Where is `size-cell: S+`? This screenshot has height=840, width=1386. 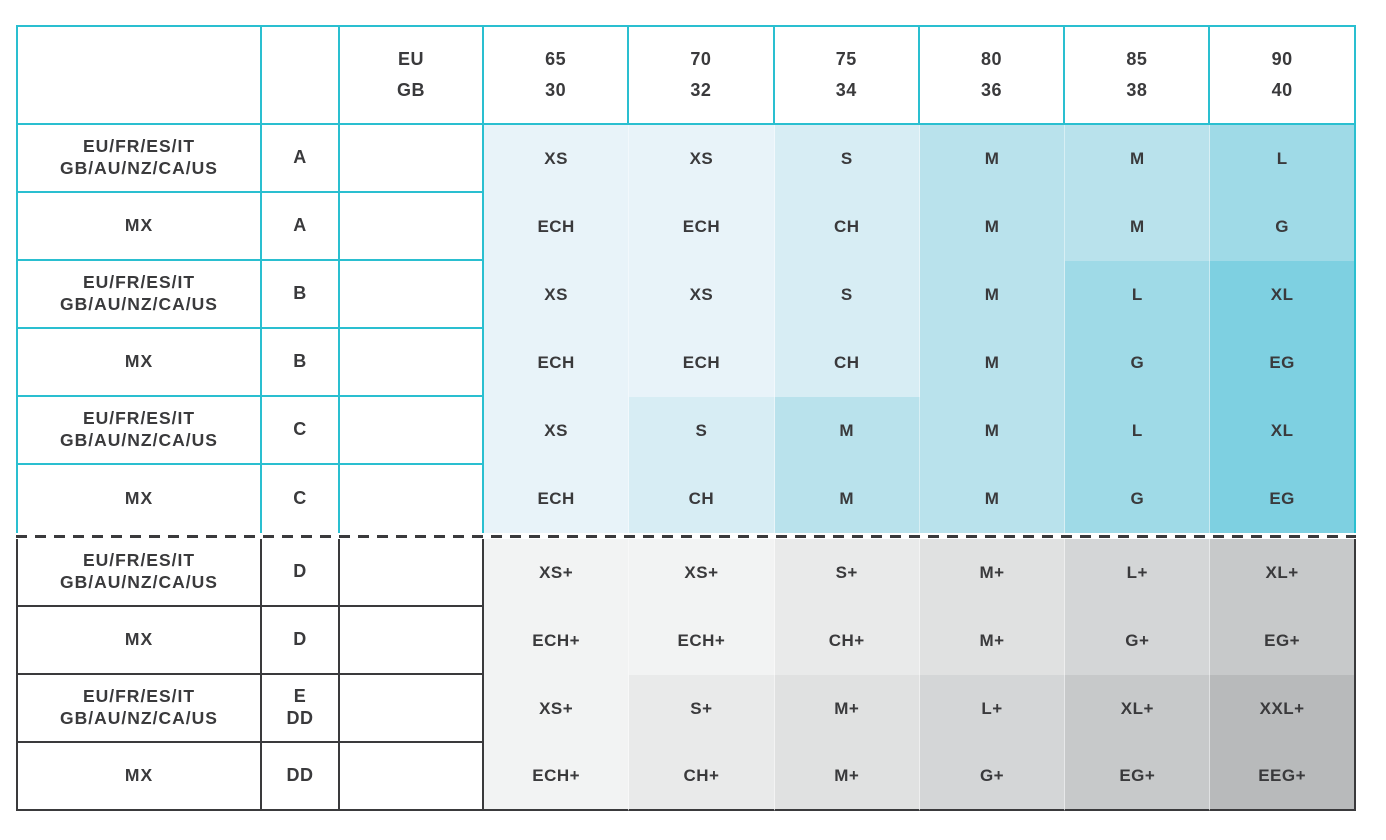 size-cell: S+ is located at coordinates (847, 573).